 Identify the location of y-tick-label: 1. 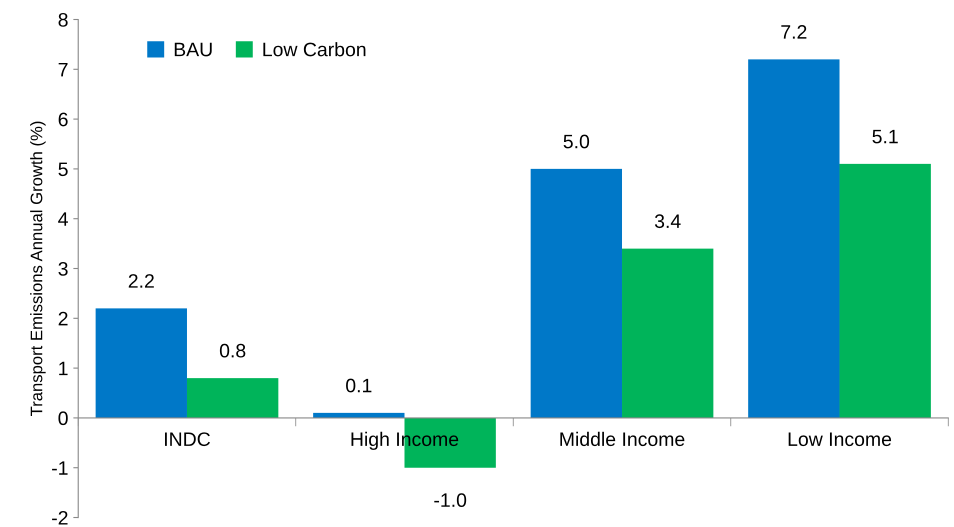
(63, 369).